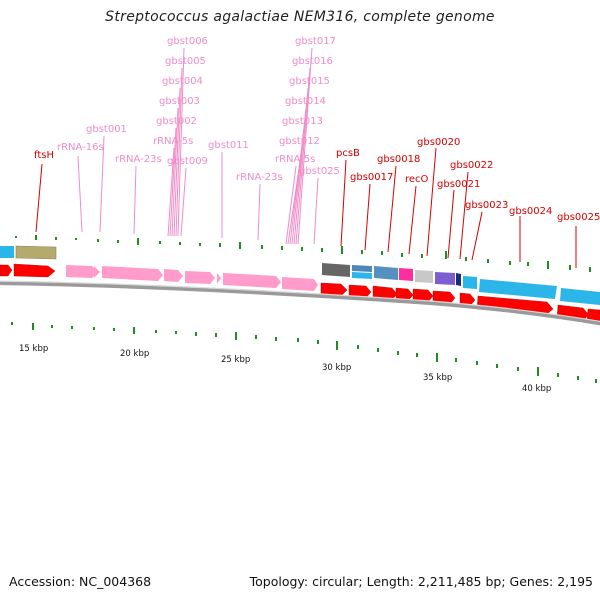 Image resolution: width=600 pixels, height=600 pixels. I want to click on feature-label: gbst006, so click(187, 41).